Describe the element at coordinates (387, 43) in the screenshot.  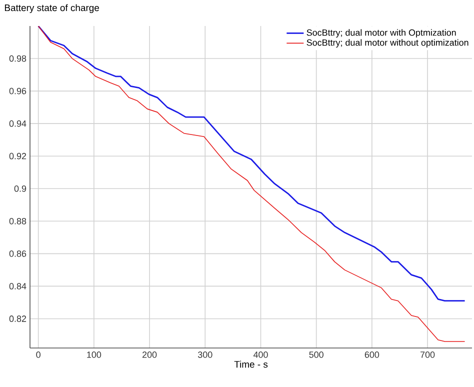
I see `legend-label: SocBttry; dual motor without optimization` at that location.